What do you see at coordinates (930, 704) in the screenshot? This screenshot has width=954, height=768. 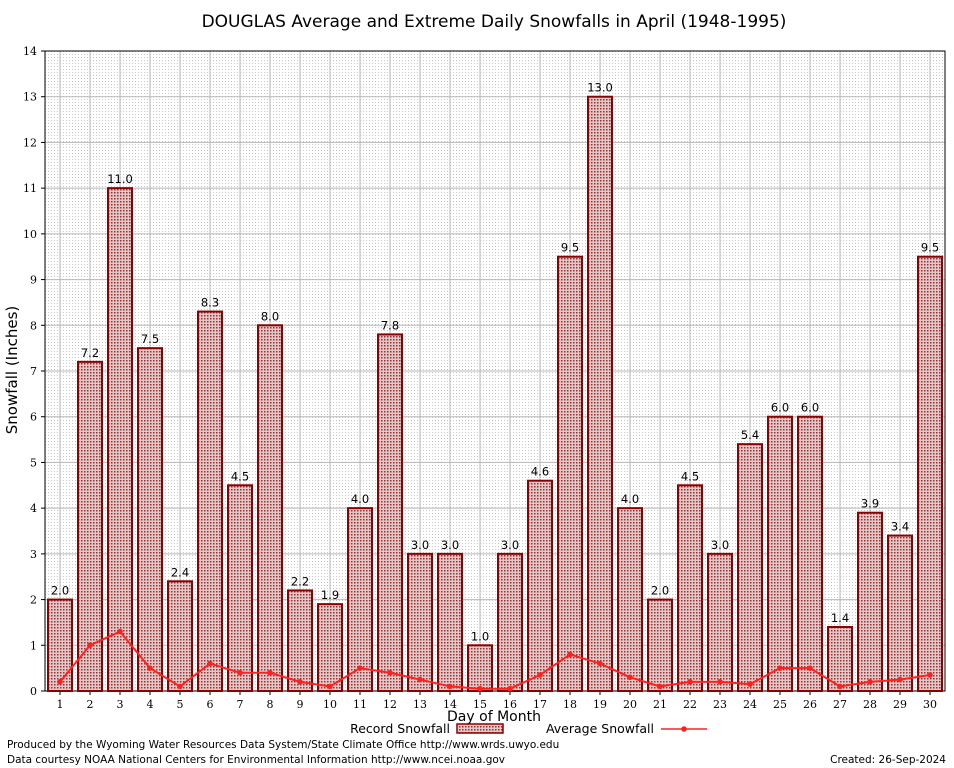 I see `x-tick-label: 30` at bounding box center [930, 704].